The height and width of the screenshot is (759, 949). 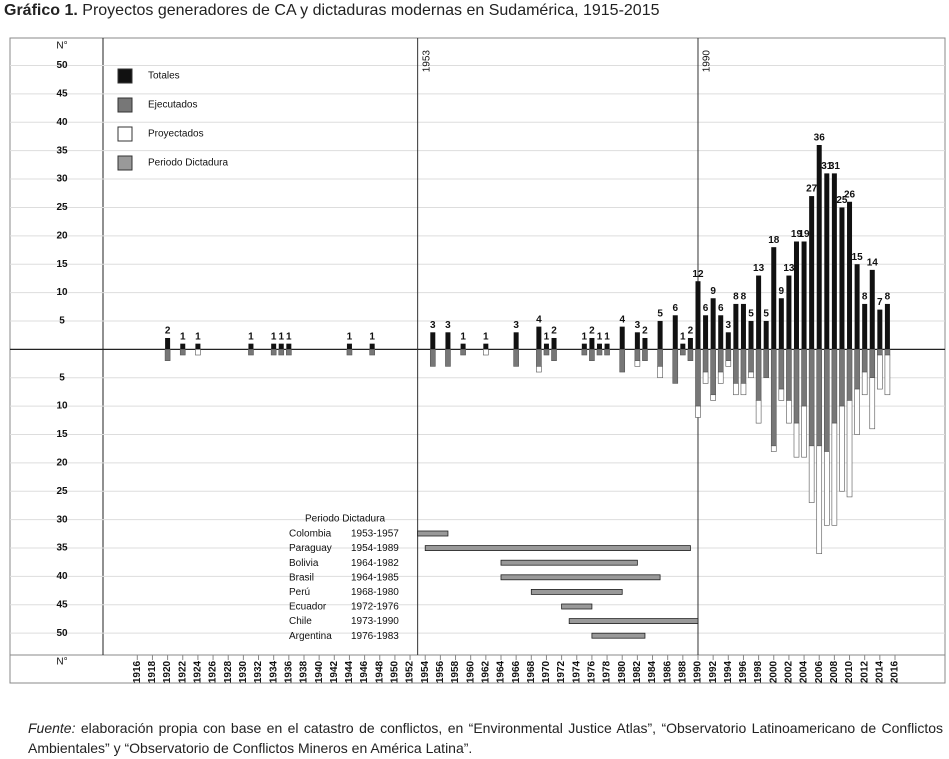 What do you see at coordinates (835, 166) in the screenshot?
I see `value-label: 31` at bounding box center [835, 166].